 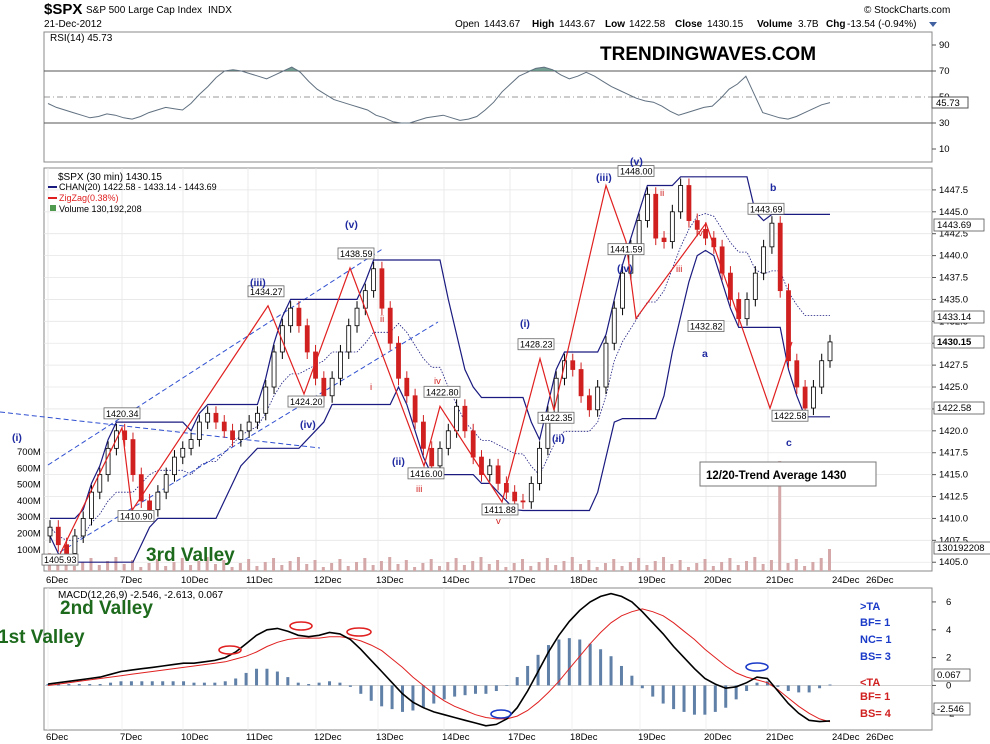 I want to click on ohlc-close-label: Close, so click(x=689, y=24).